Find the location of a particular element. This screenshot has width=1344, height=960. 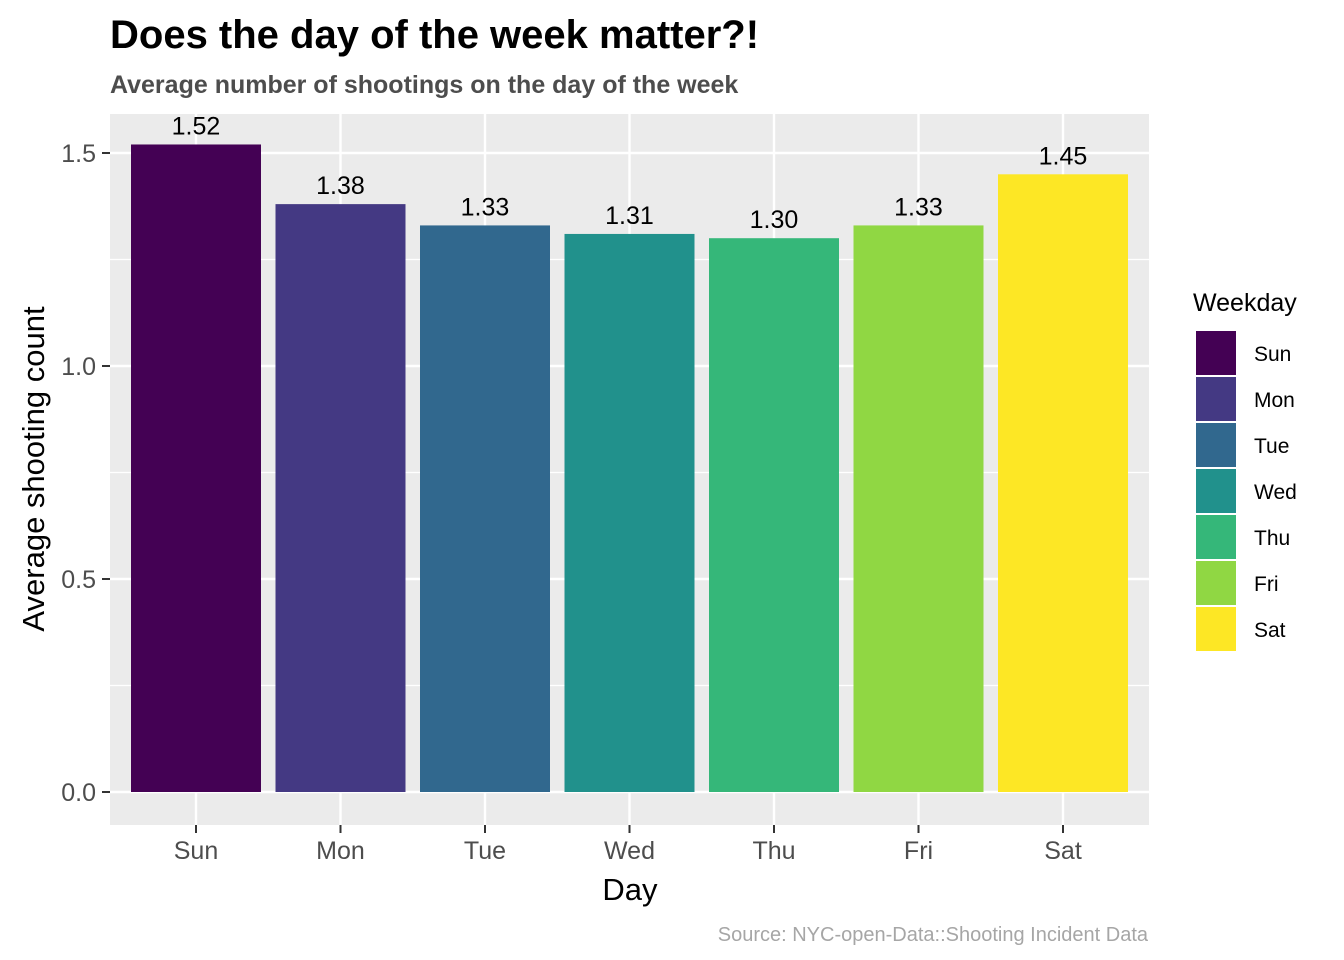

legend-key-thu is located at coordinates (1216, 537).